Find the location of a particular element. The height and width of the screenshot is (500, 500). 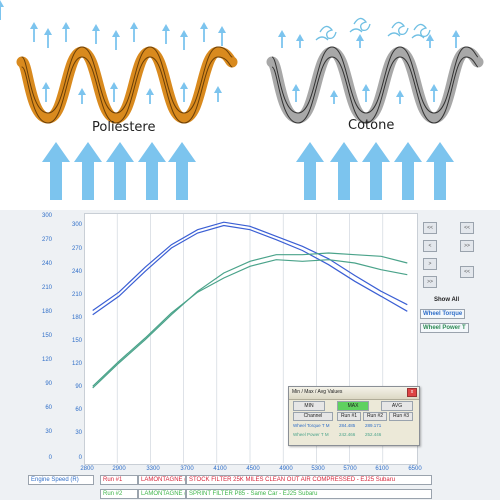

zoom-in-button: << is located at coordinates (467, 228).